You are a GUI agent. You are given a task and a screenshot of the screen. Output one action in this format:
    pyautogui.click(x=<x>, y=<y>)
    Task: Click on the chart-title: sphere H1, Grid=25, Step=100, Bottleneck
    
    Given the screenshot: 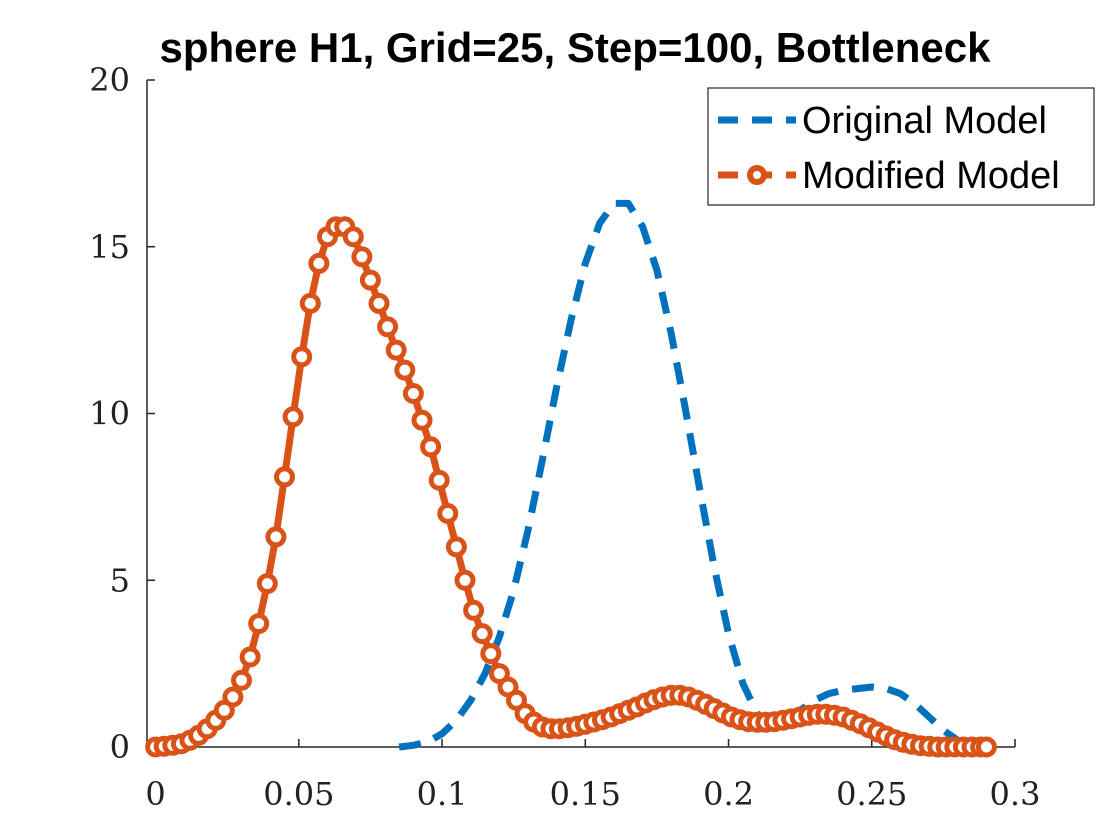 What is the action you would take?
    pyautogui.click(x=575, y=47)
    